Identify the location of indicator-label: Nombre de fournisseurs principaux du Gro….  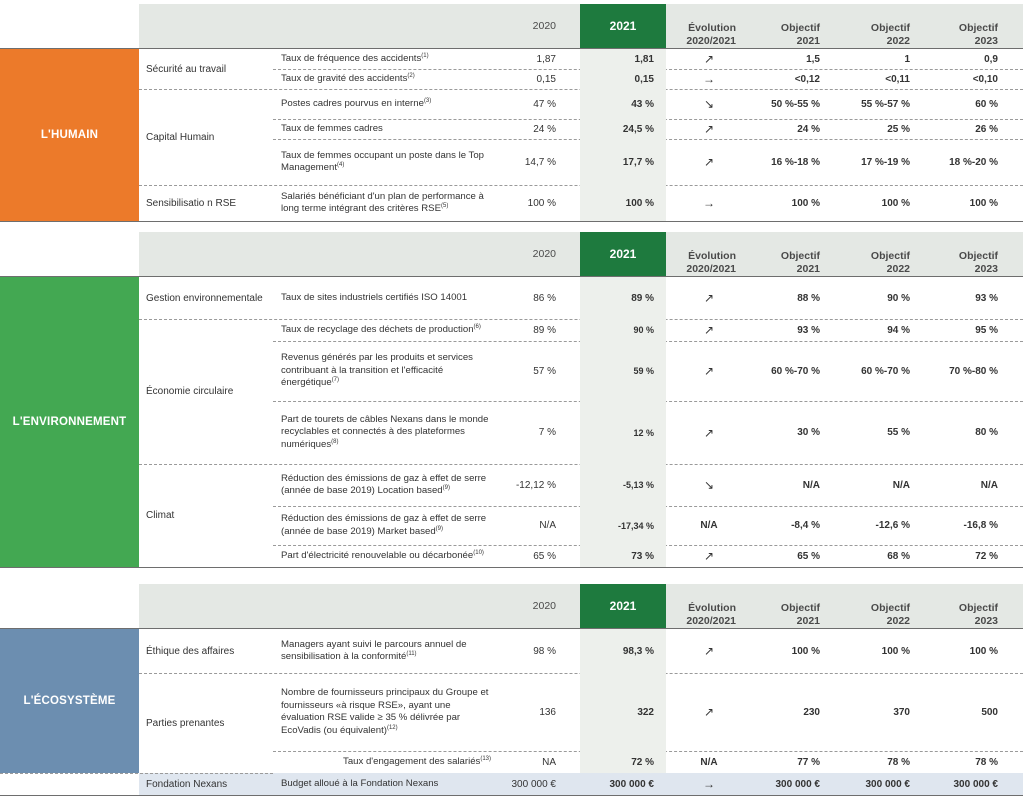
(388, 712).